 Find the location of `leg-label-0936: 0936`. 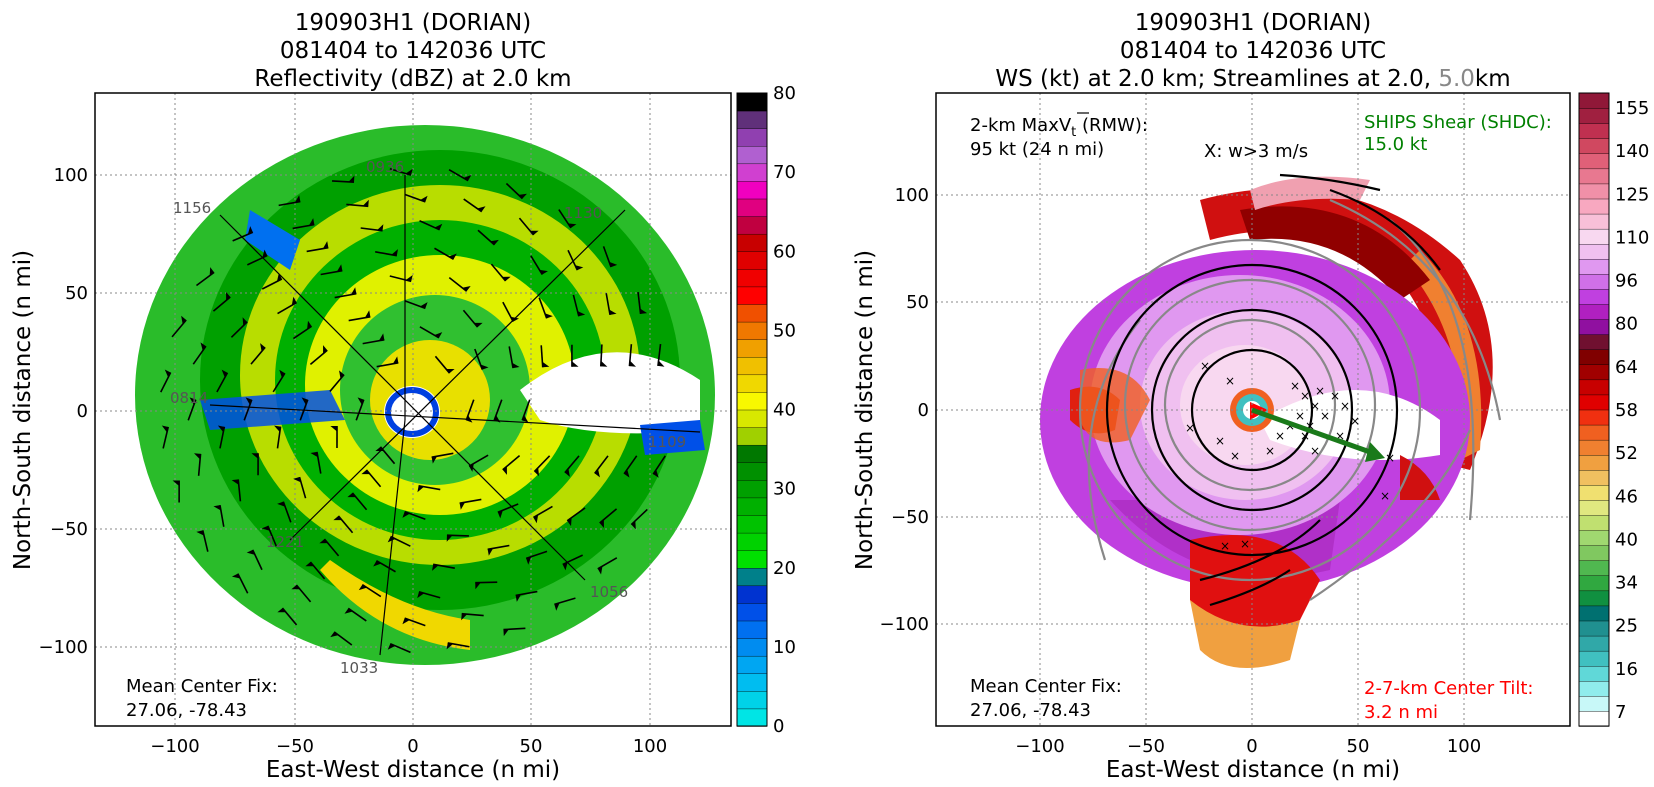

leg-label-0936: 0936 is located at coordinates (385, 167).